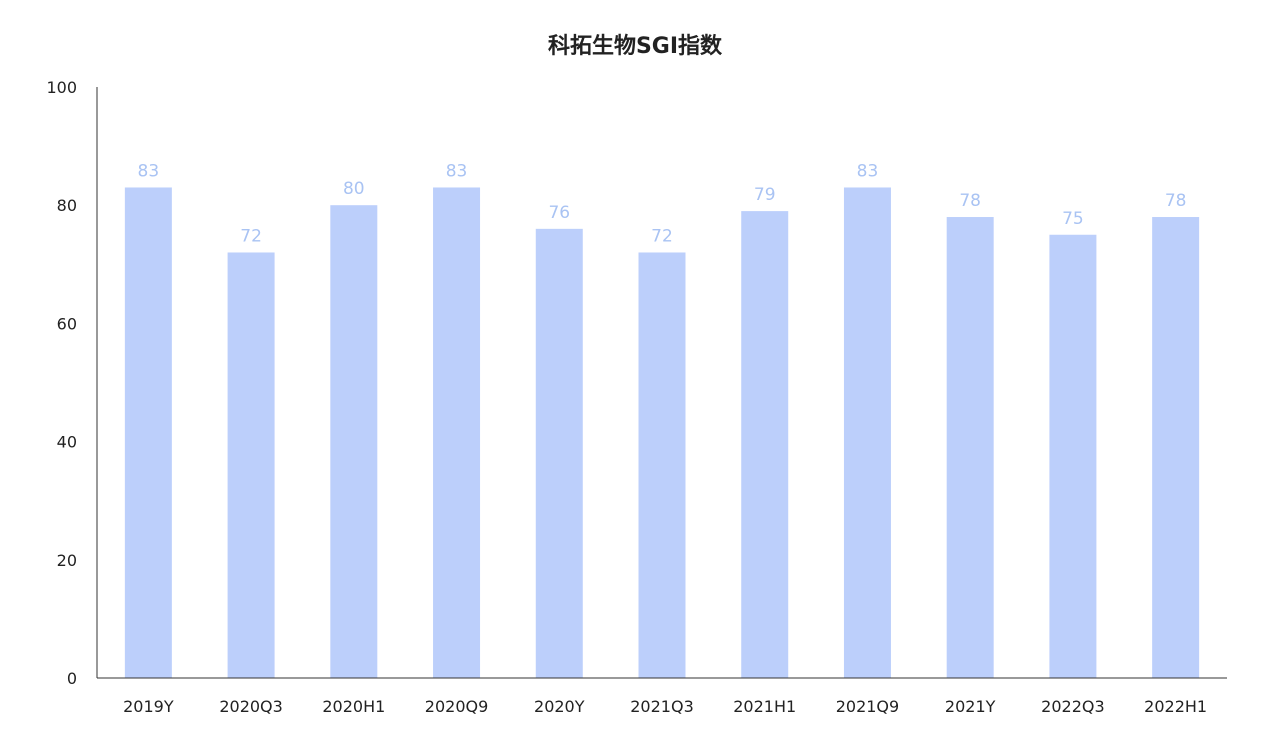 Image resolution: width=1270 pixels, height=744 pixels. Describe the element at coordinates (1073, 219) in the screenshot. I see `data-label: 75` at that location.